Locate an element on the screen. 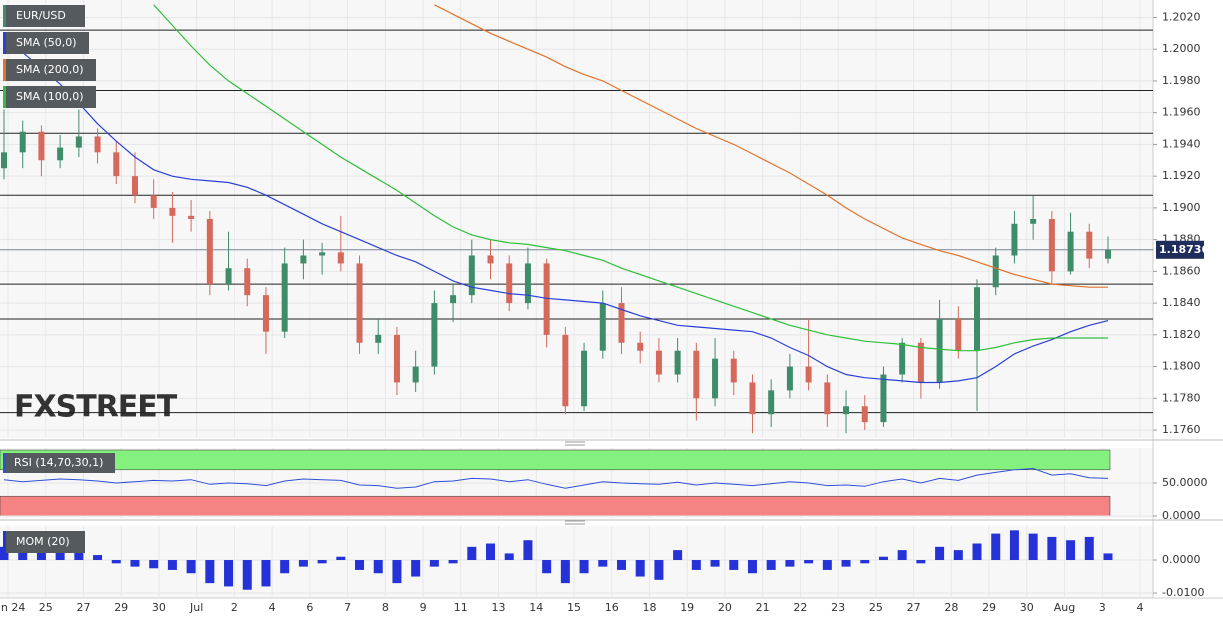 Image resolution: width=1223 pixels, height=621 pixels. oversold-band is located at coordinates (555, 506).